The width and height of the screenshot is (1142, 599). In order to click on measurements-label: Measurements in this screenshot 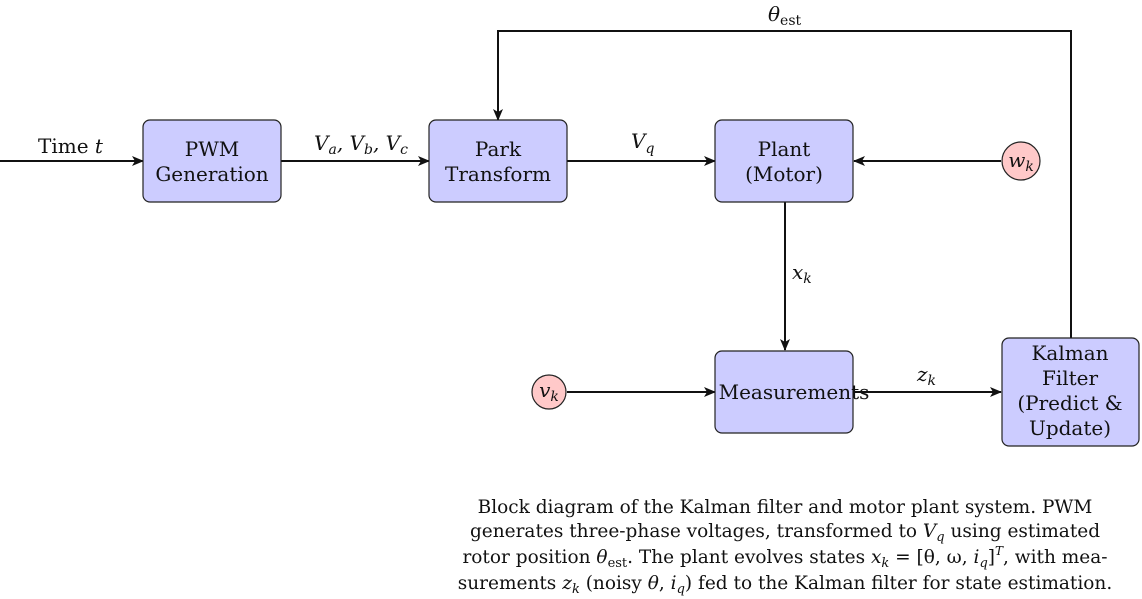, I will do `click(794, 392)`.